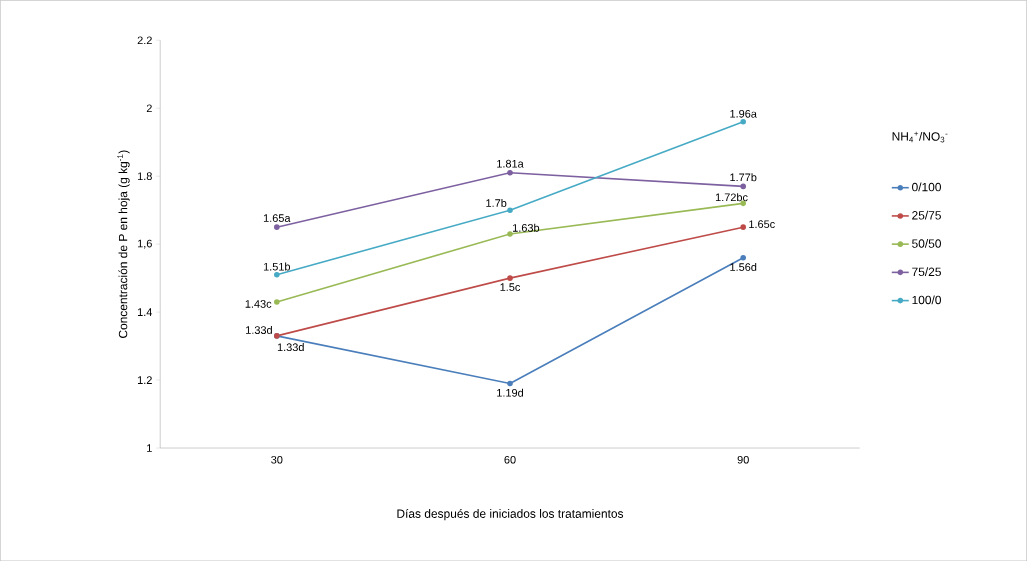 The image size is (1027, 561). Describe the element at coordinates (926, 187) in the screenshot. I see `legend-label: 0/100` at that location.